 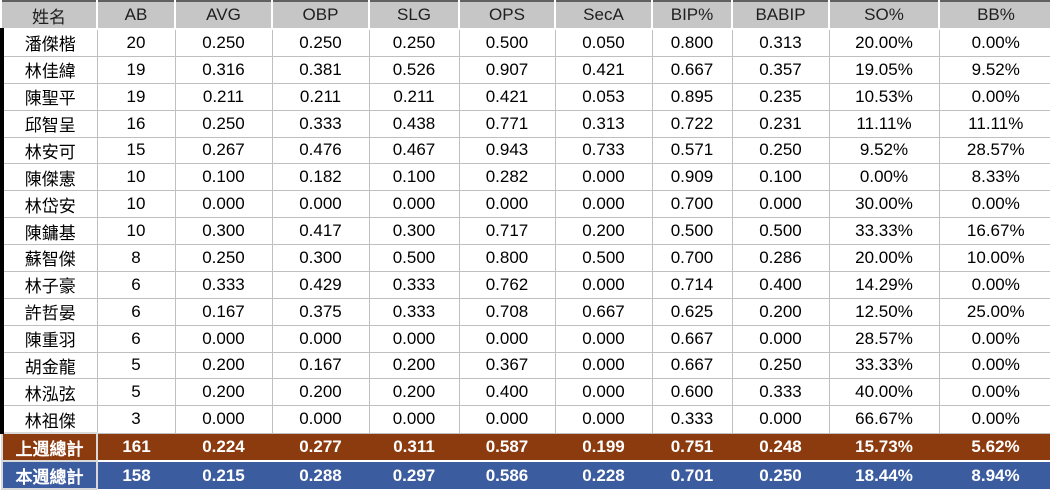 What do you see at coordinates (604, 97) in the screenshot?
I see `stat-cell: 0.053` at bounding box center [604, 97].